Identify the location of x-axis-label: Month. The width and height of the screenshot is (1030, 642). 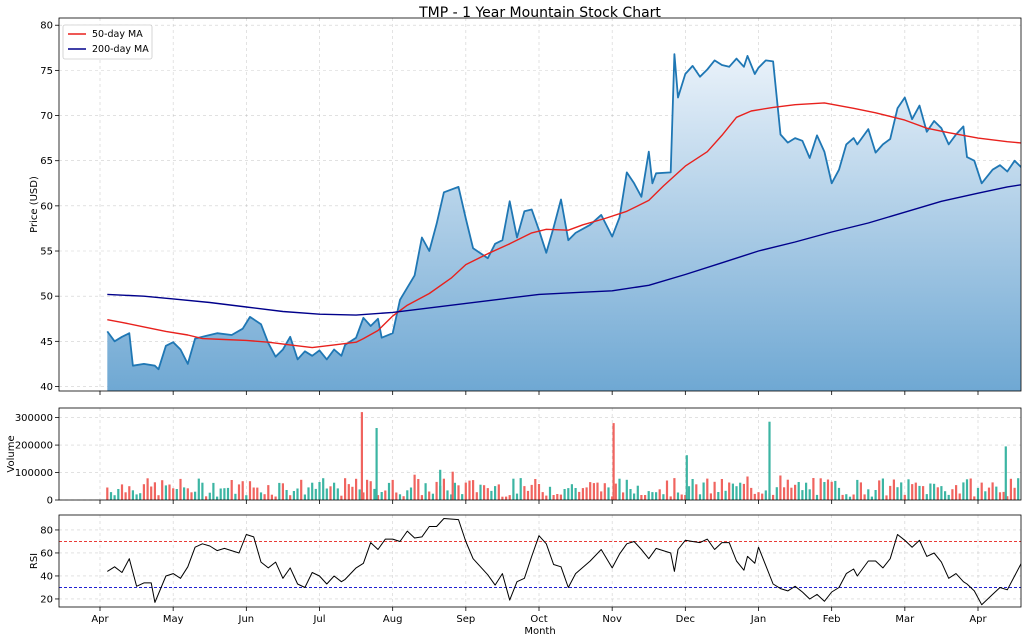
(539, 631).